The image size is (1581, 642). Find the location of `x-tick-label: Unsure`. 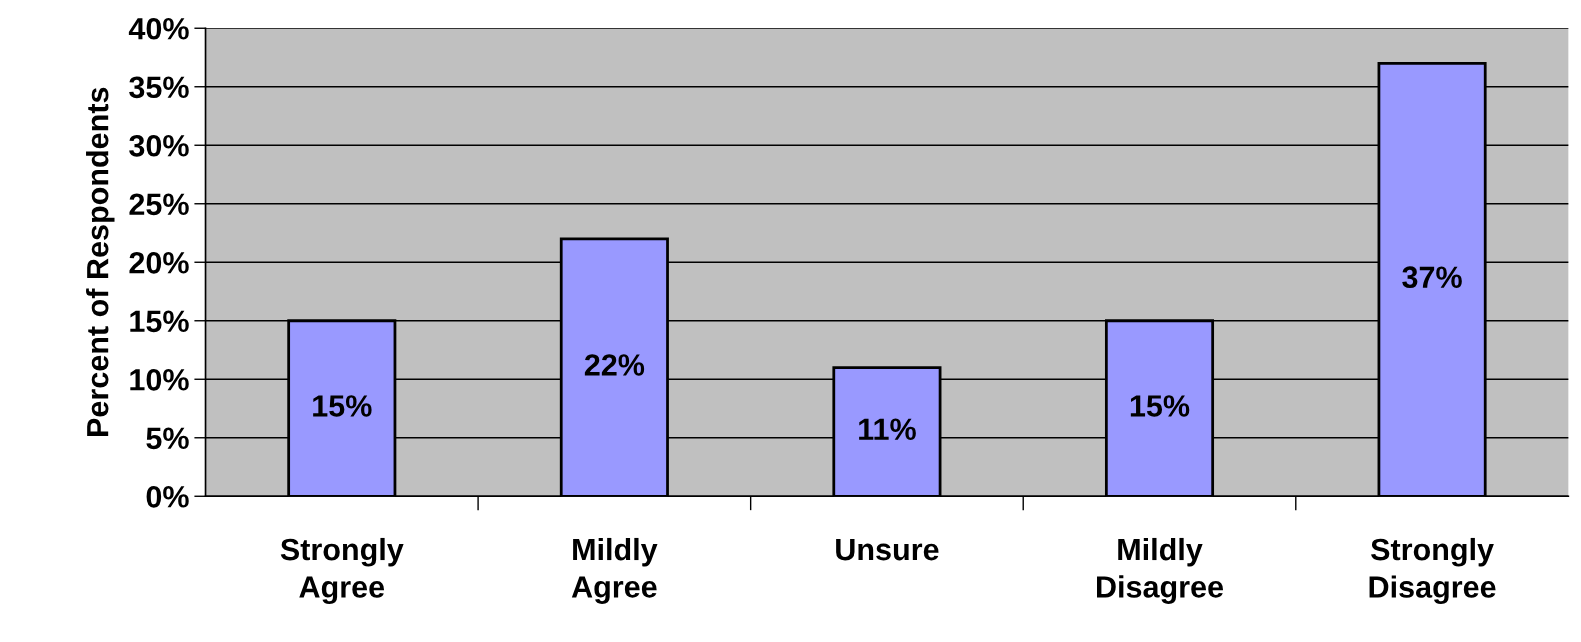

x-tick-label: Unsure is located at coordinates (887, 550).